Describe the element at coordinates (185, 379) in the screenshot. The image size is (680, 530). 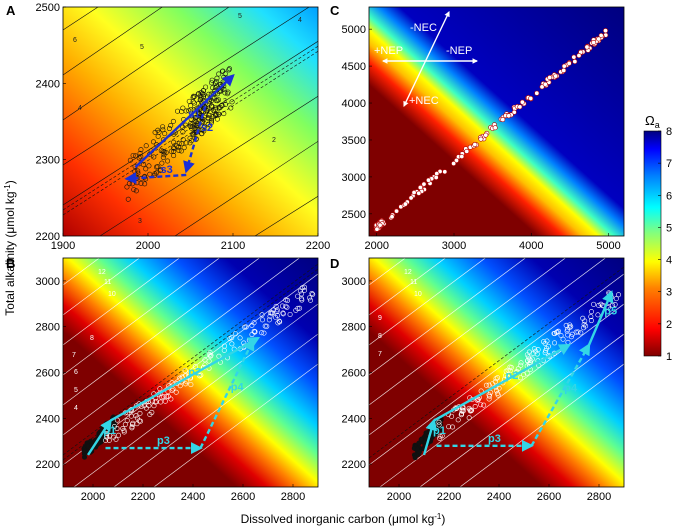
I see `vector-p2` at that location.